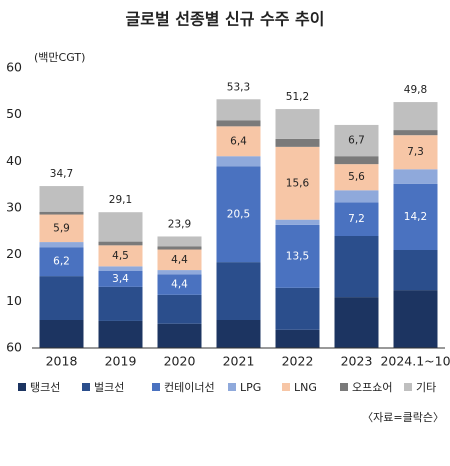 This screenshot has height=466, width=450. What do you see at coordinates (415, 361) in the screenshot?
I see `x-tick-label: 2024.1~10` at bounding box center [415, 361].